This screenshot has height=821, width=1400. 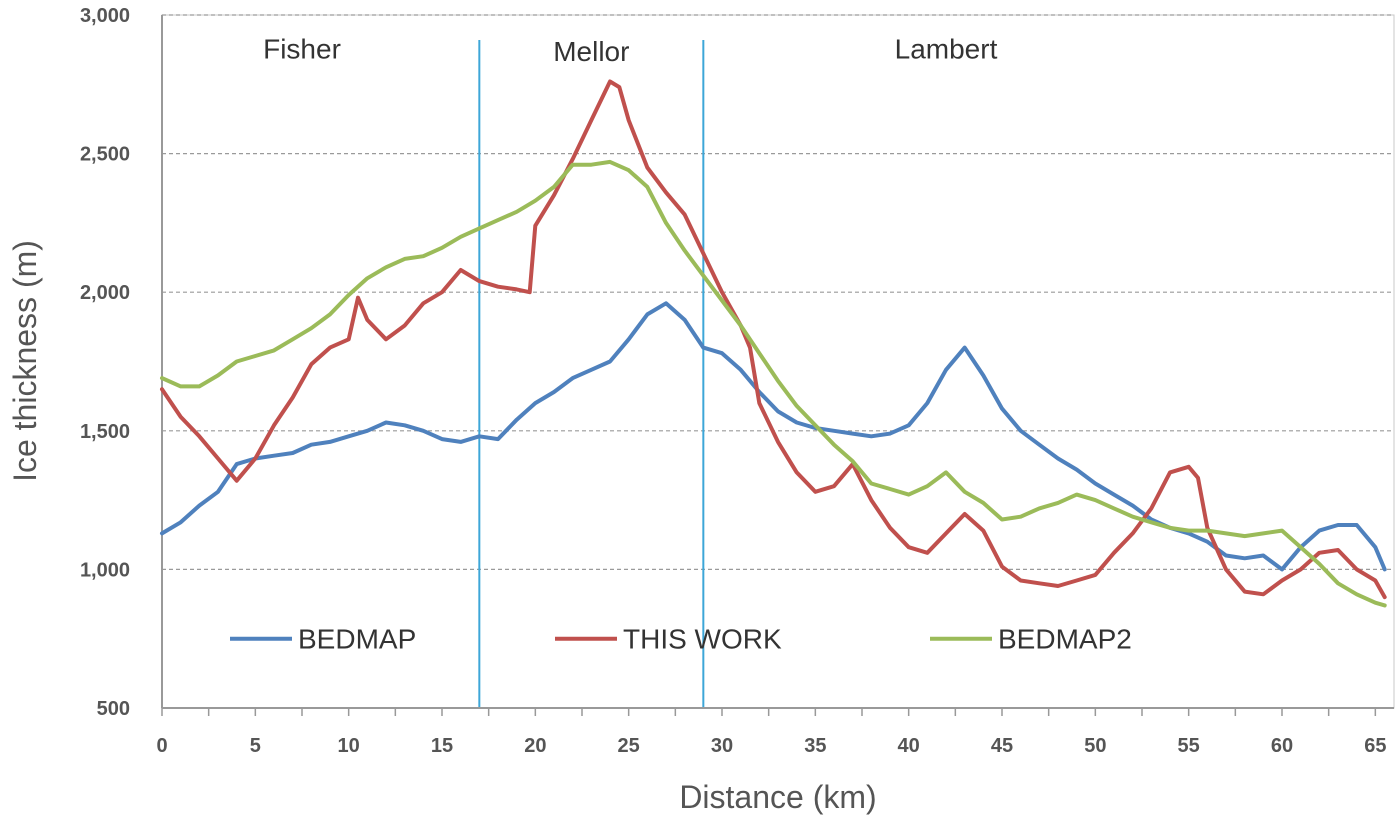 I want to click on y-tick-labels: 500 1,000 1,500 2,000 2,500 3,000, so click(x=105, y=362).